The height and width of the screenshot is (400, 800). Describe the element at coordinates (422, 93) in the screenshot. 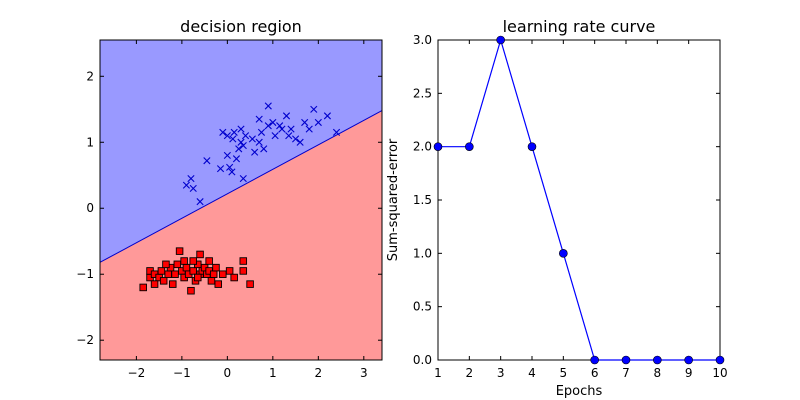

I see `y-tick-label: 2.5` at that location.